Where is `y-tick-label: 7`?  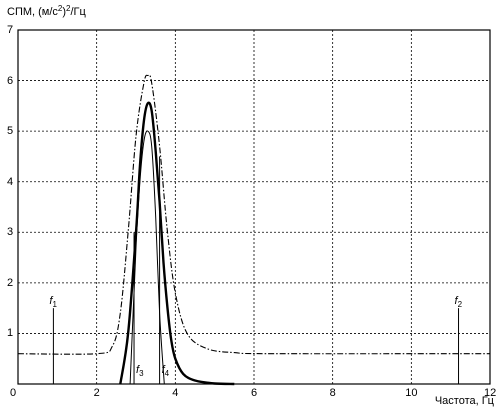 y-tick-label: 7 is located at coordinates (10, 30).